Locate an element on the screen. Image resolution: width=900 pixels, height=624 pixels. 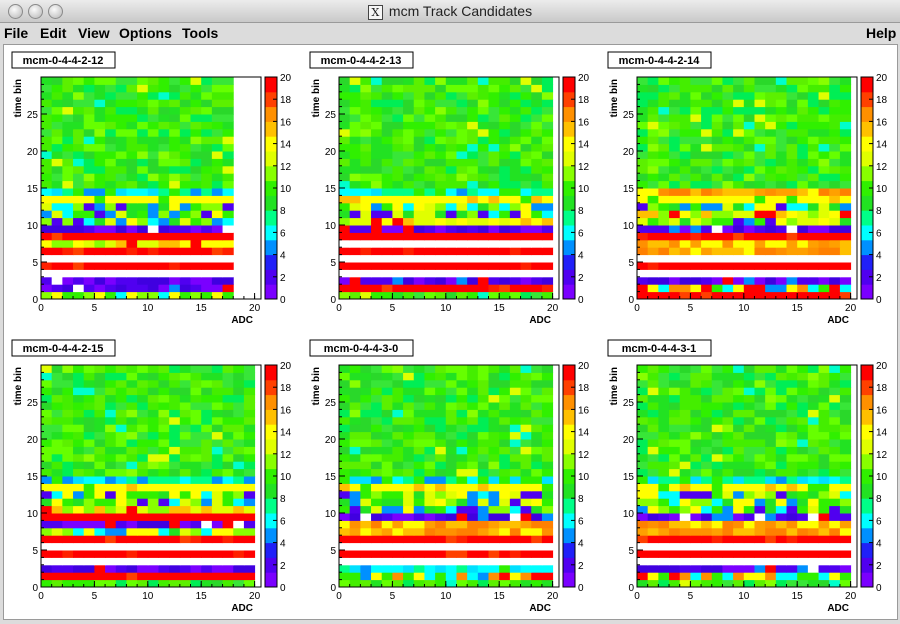
menu-edit: Edit is located at coordinates (53, 33).